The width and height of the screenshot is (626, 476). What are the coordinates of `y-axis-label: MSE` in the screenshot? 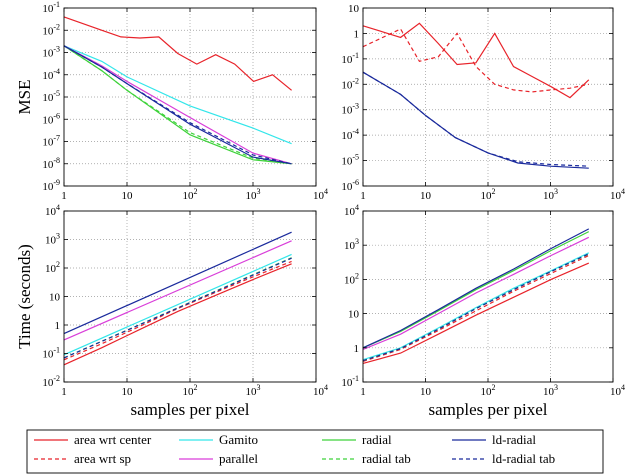 It's located at (24, 97).